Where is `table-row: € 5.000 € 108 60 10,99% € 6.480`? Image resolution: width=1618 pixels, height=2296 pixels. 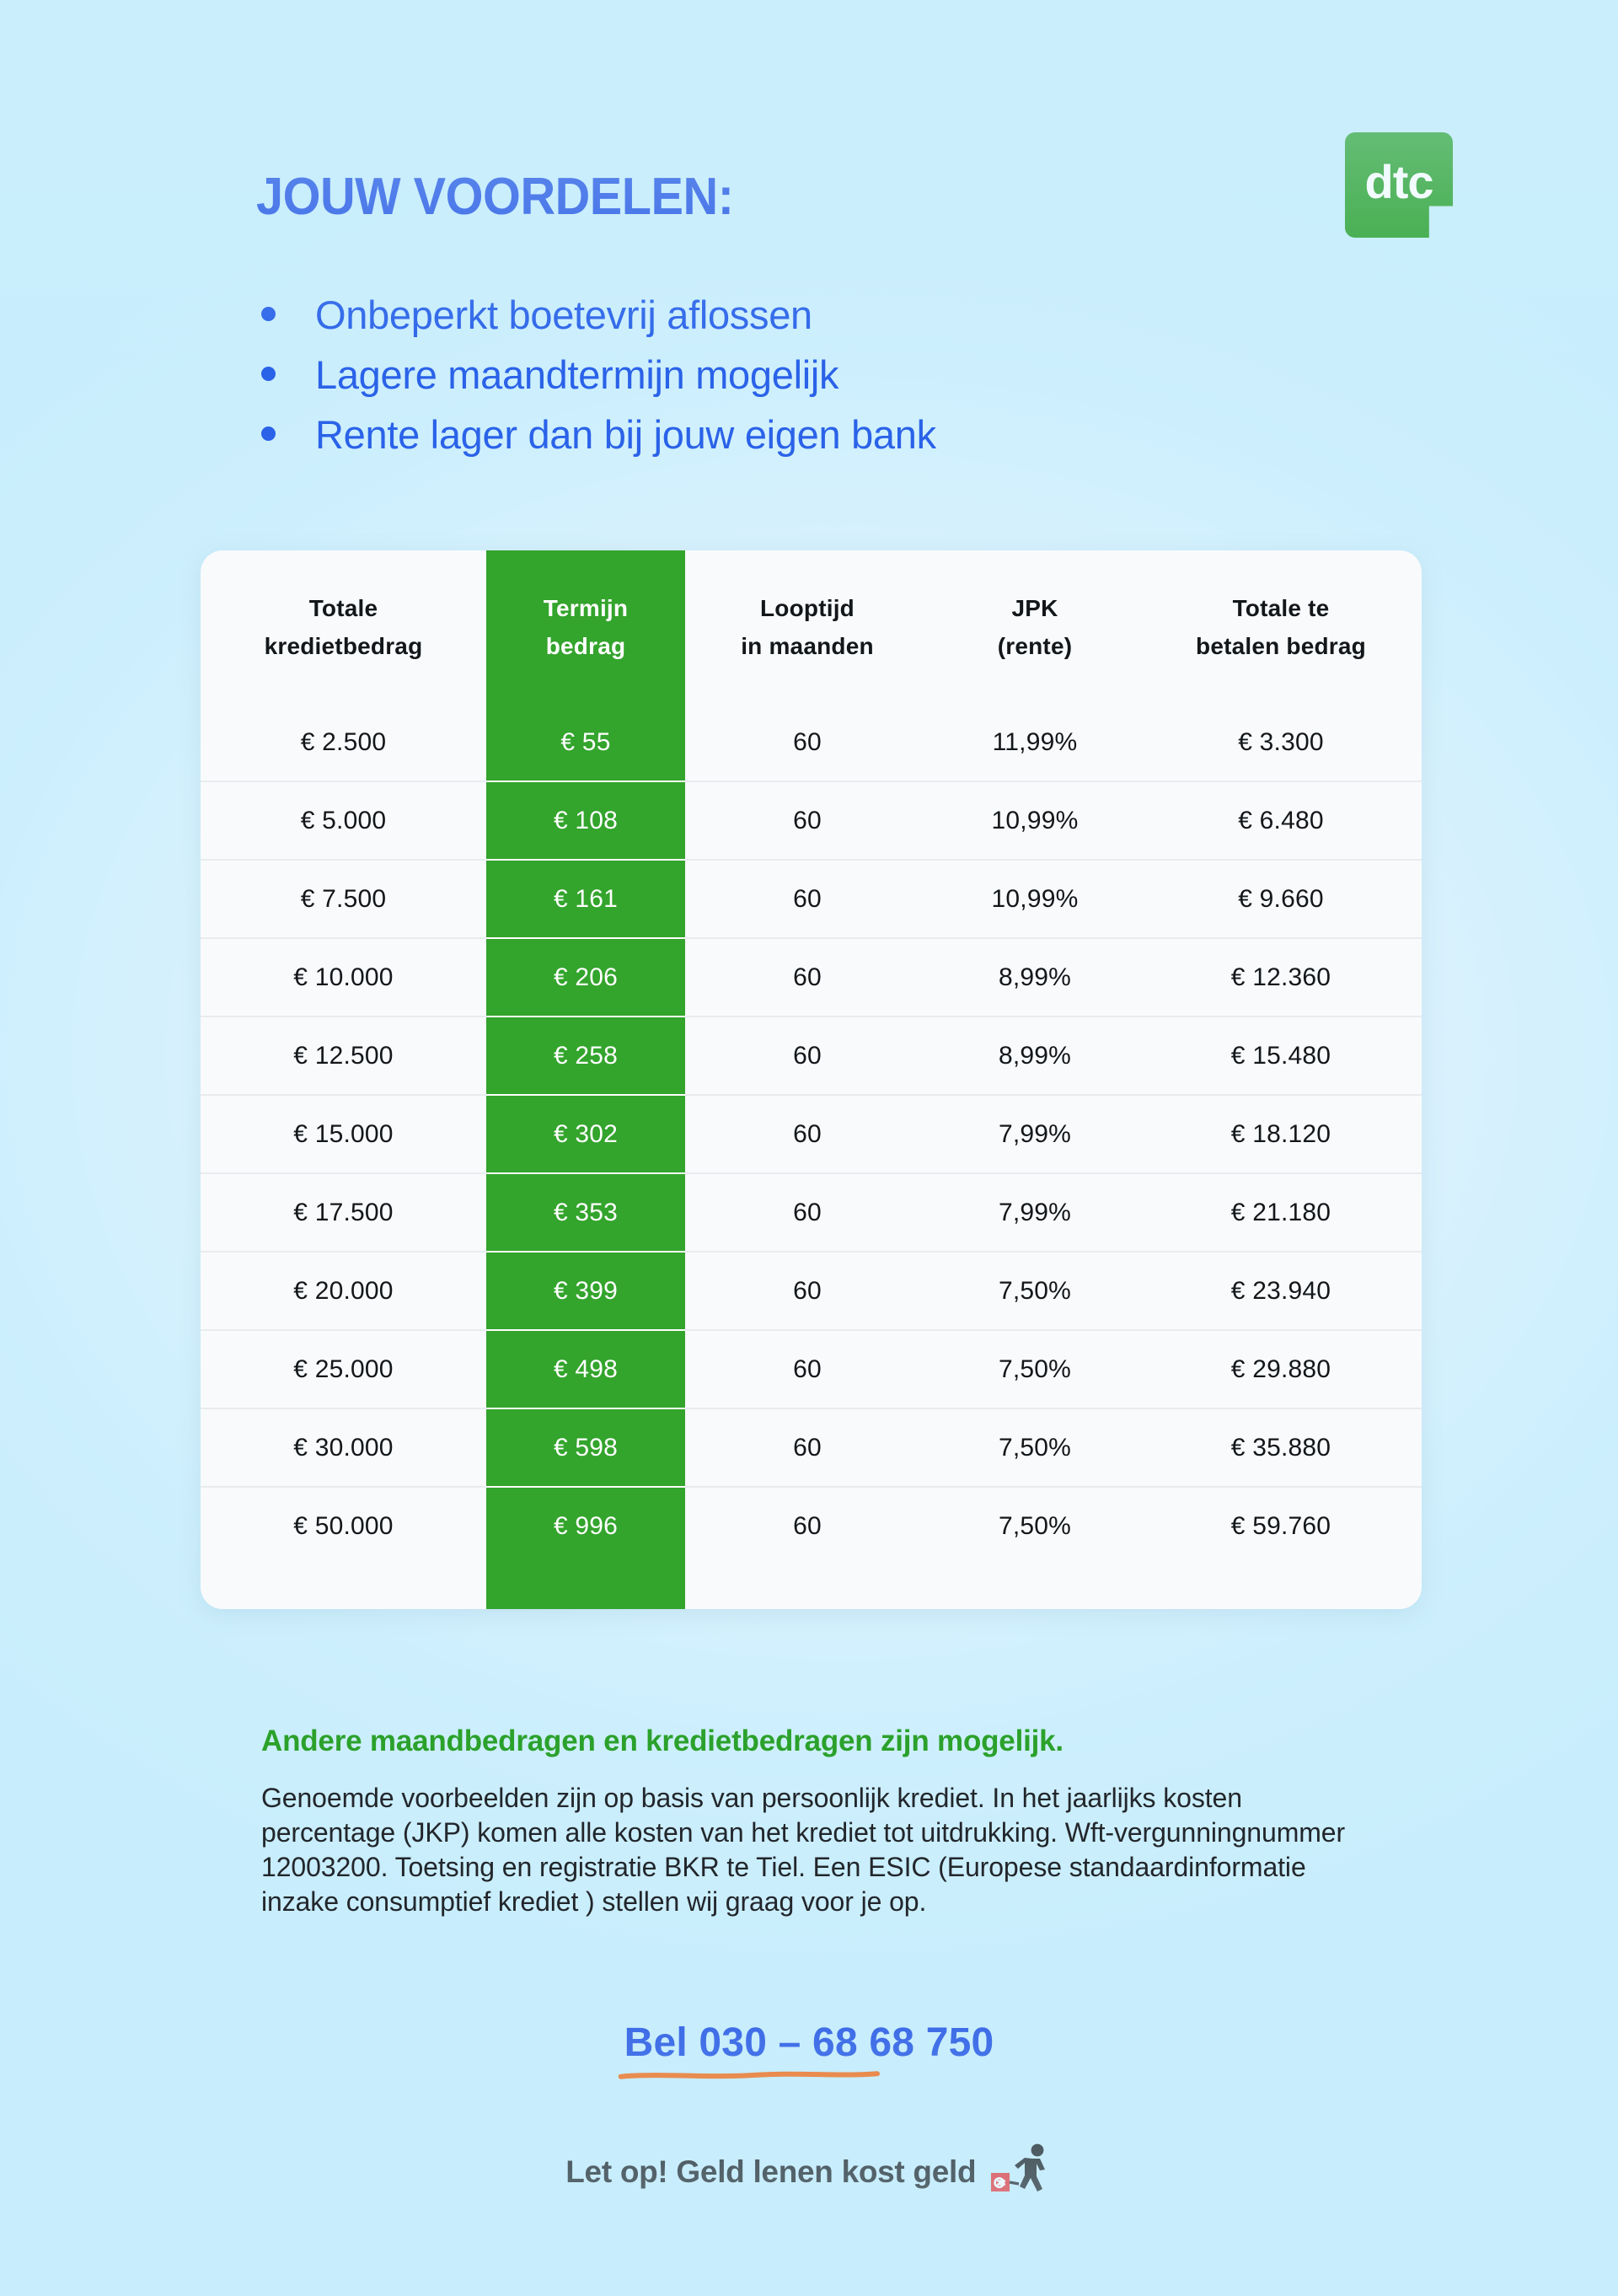 table-row: € 5.000 € 108 60 10,99% € 6.480 is located at coordinates (811, 820).